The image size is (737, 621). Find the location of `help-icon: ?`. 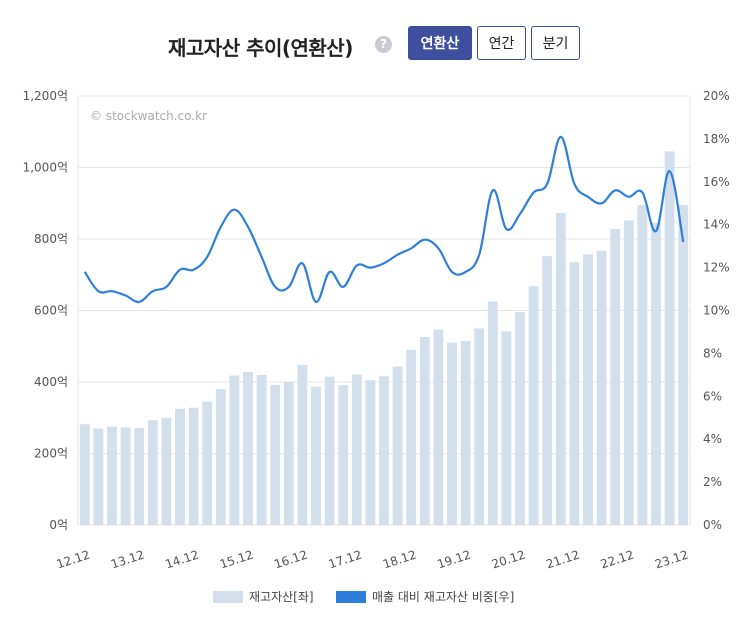

help-icon: ? is located at coordinates (383, 44).